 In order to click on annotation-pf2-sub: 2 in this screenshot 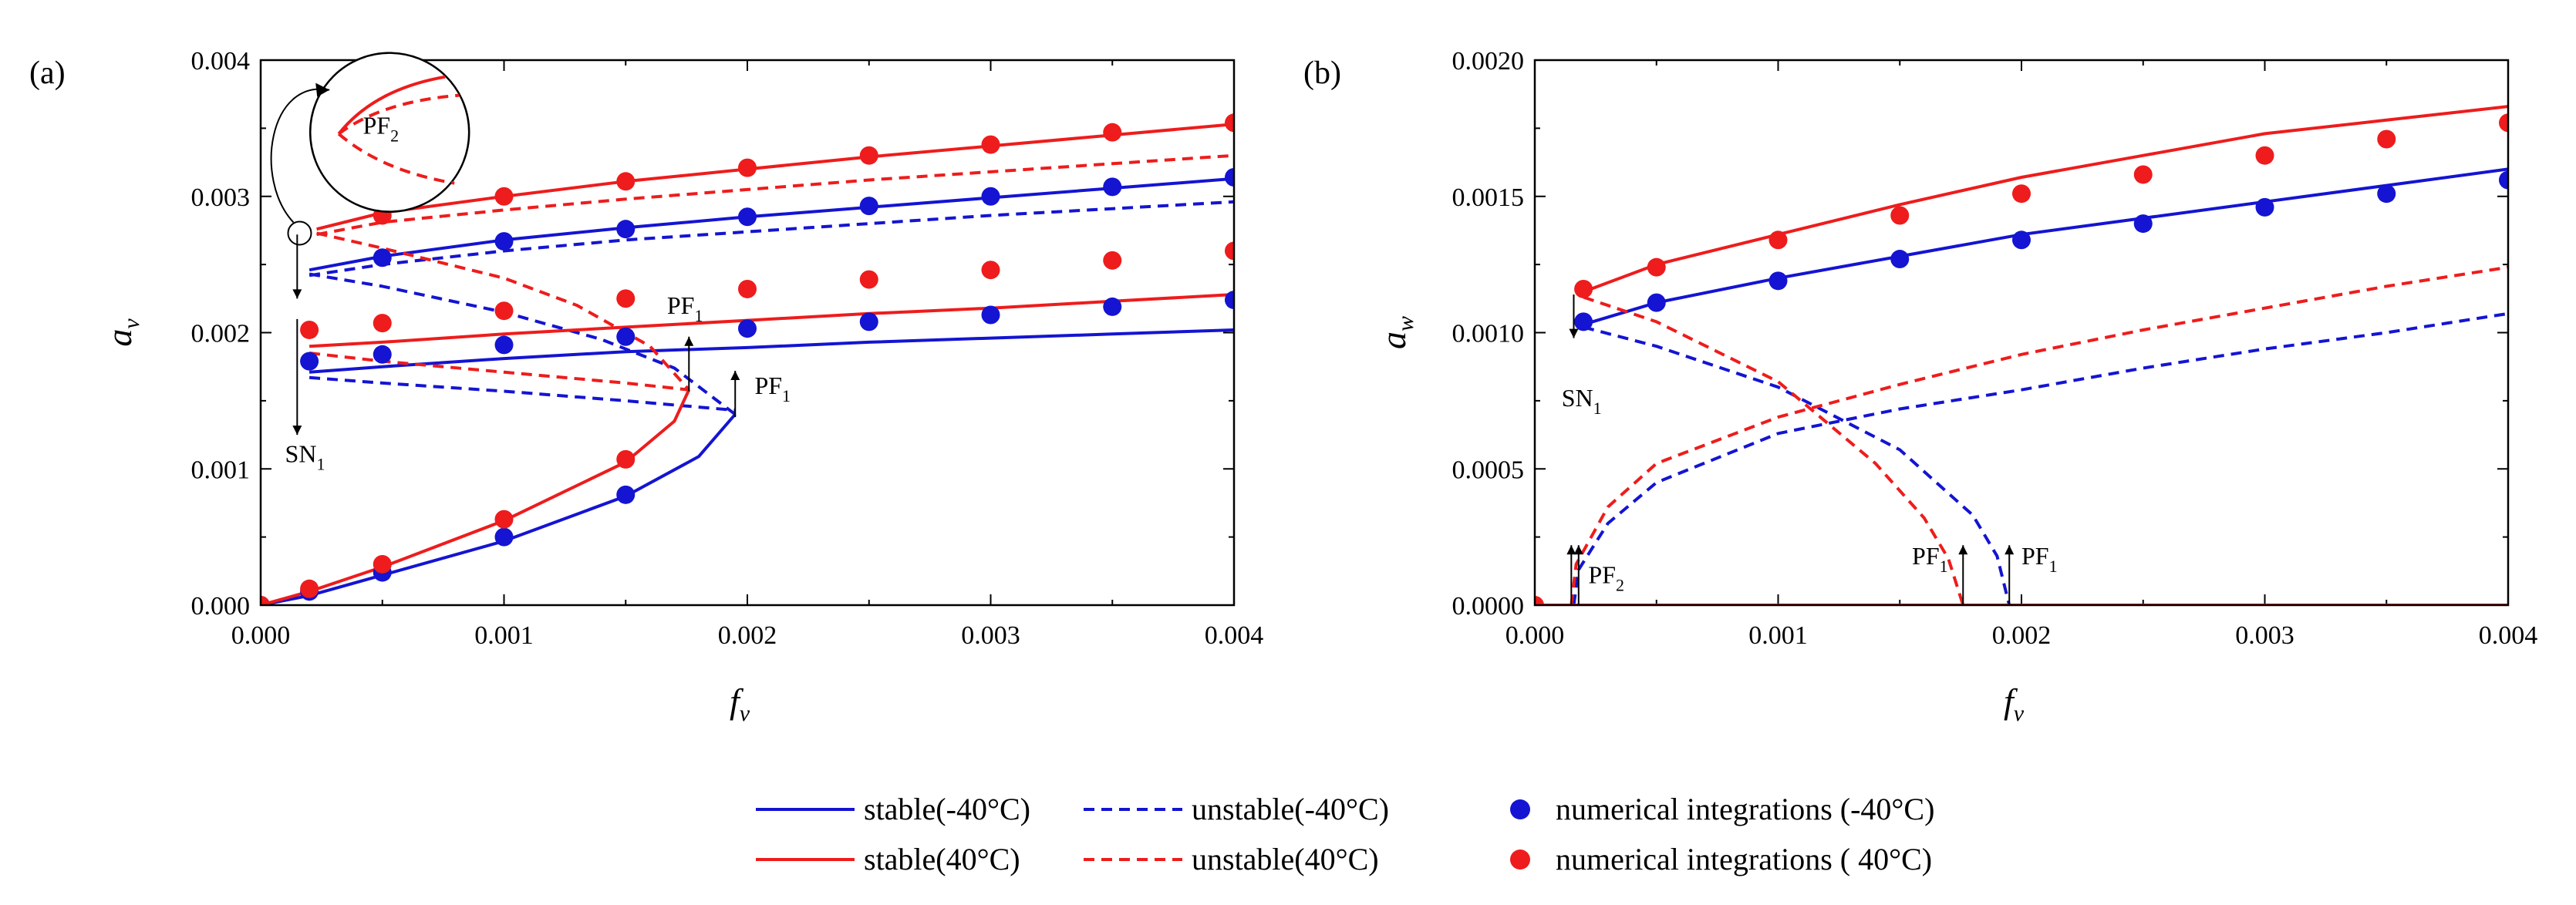, I will do `click(1620, 585)`.